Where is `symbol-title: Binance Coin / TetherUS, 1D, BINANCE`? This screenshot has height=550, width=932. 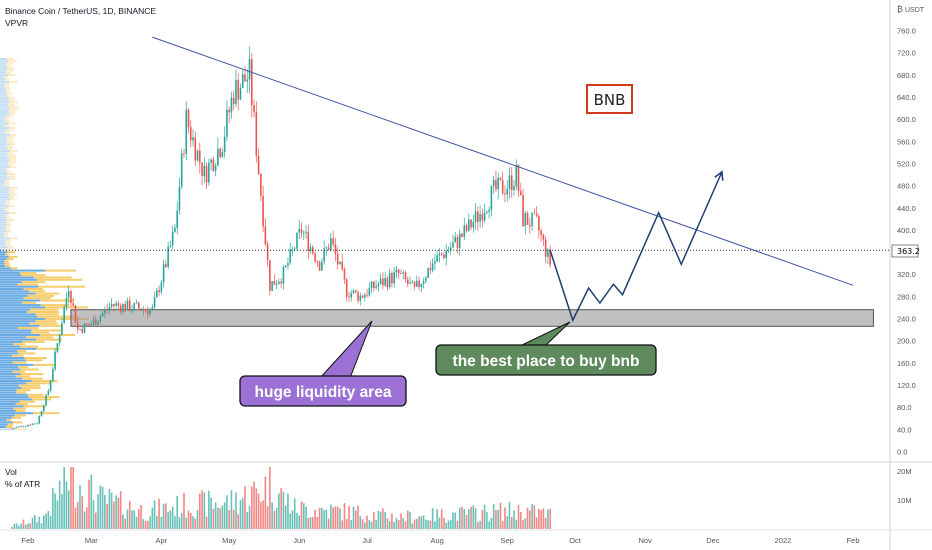 symbol-title: Binance Coin / TetherUS, 1D, BINANCE is located at coordinates (80, 11).